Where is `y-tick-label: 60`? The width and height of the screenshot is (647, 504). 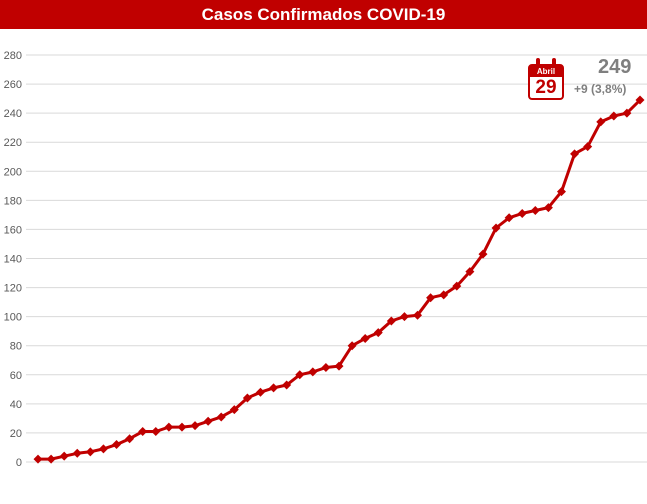 y-tick-label: 60 is located at coordinates (16, 376).